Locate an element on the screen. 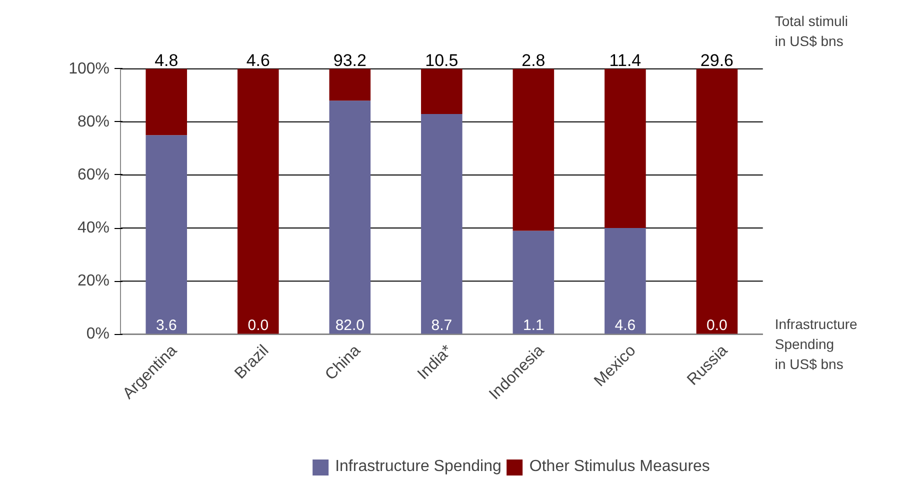 This screenshot has height=479, width=907. annotation: 10.5 is located at coordinates (441, 60).